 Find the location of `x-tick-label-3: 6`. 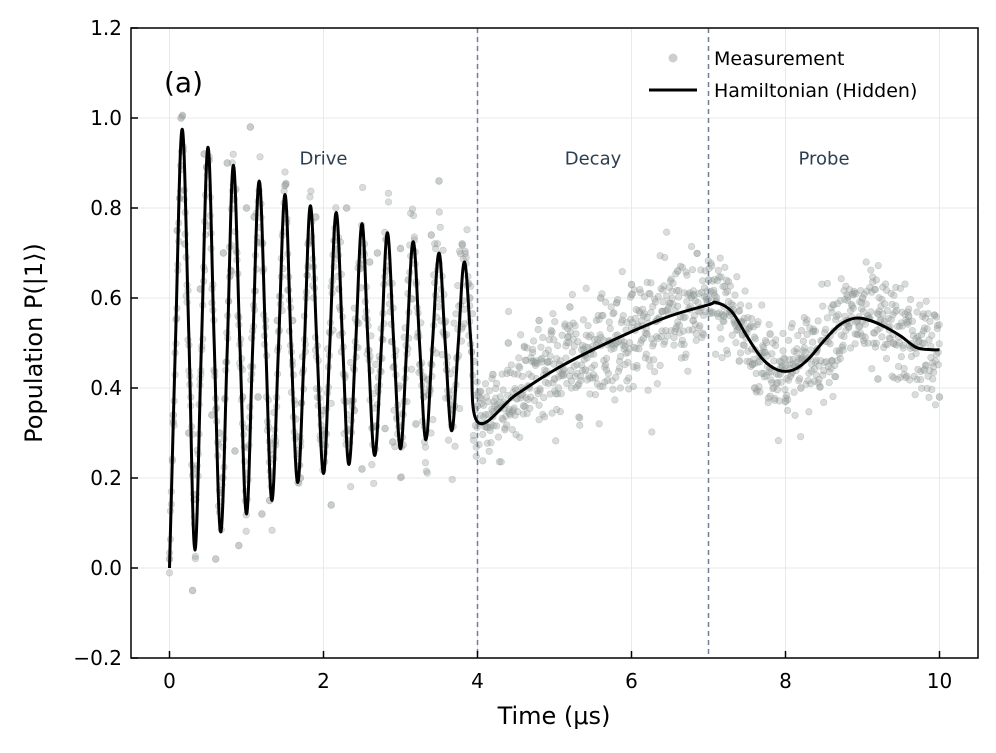

x-tick-label-3: 6 is located at coordinates (631, 681).